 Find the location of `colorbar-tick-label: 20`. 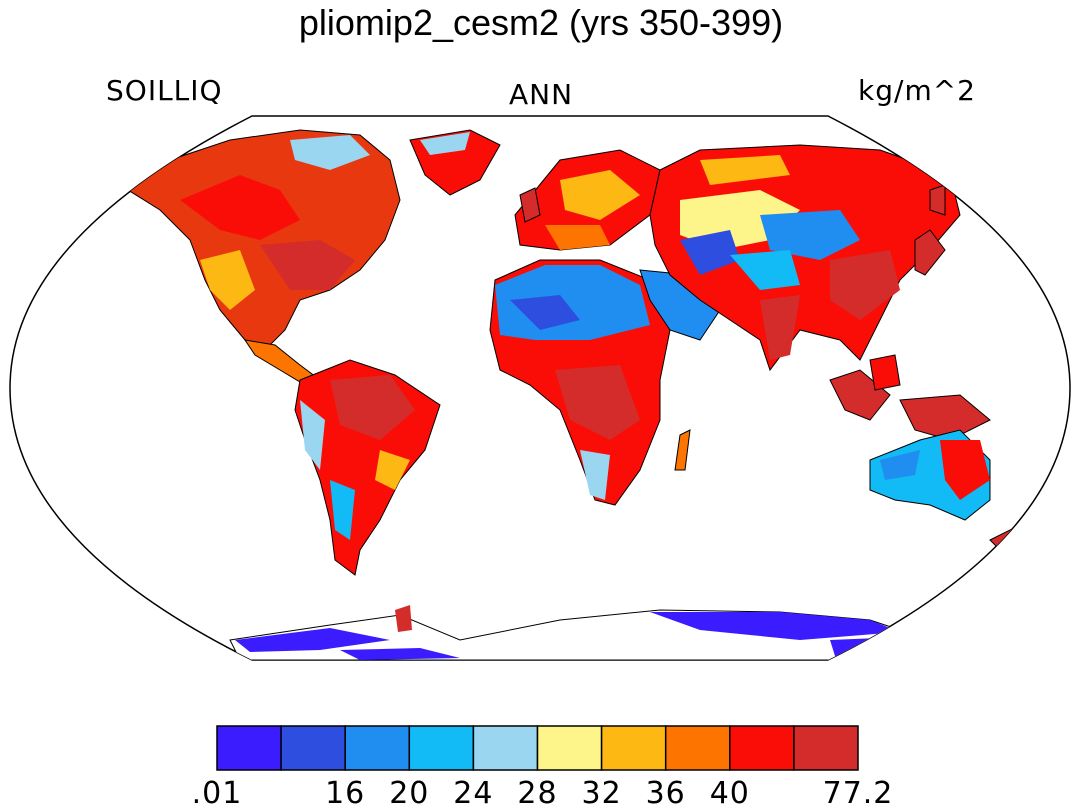

colorbar-tick-label: 20 is located at coordinates (409, 793).